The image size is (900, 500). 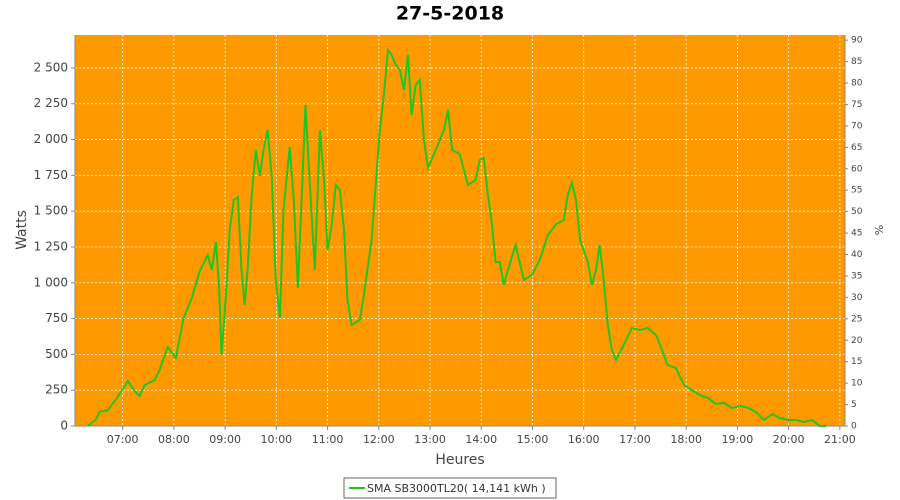 I want to click on y-tick-label: 1 500, so click(x=51, y=211).